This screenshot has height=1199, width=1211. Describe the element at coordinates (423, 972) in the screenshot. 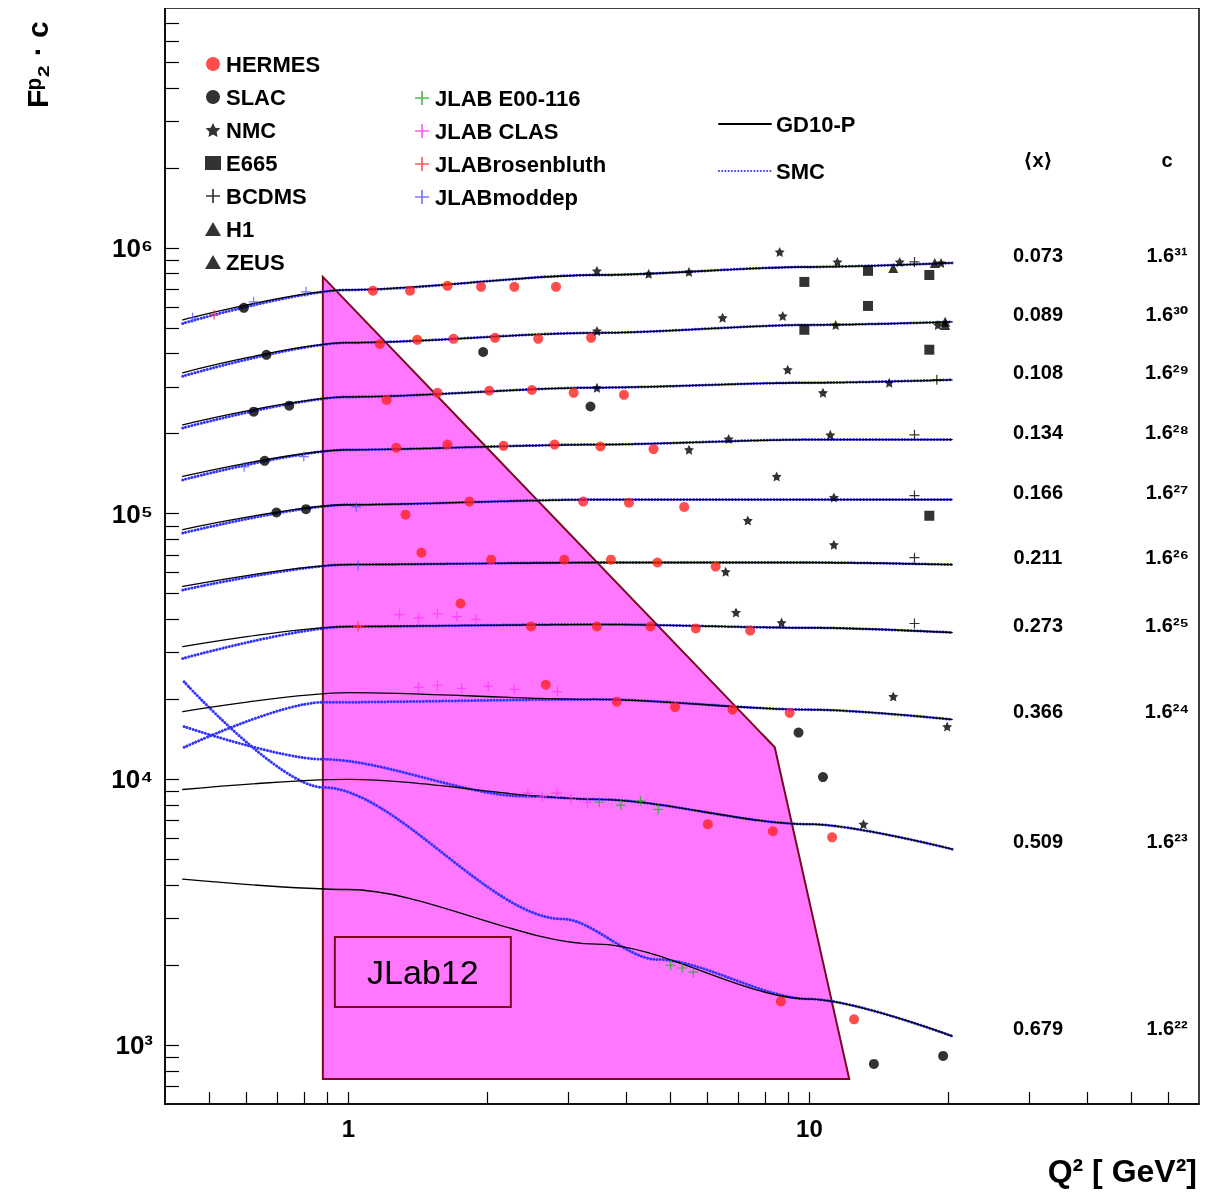

I see `series-label: JLab12` at that location.